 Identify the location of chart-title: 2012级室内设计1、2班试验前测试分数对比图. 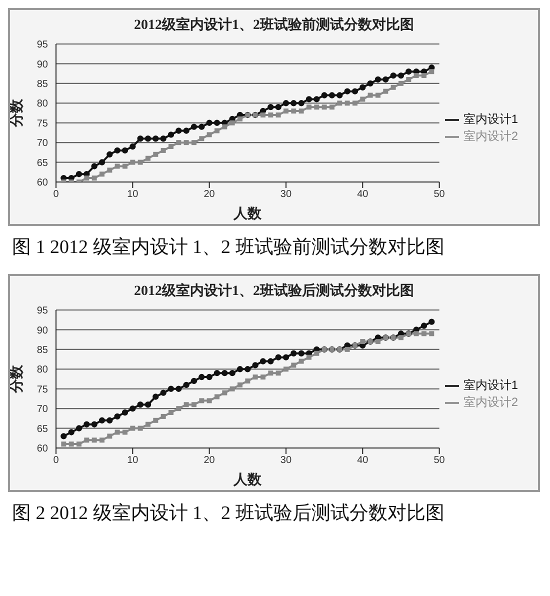
(274, 25).